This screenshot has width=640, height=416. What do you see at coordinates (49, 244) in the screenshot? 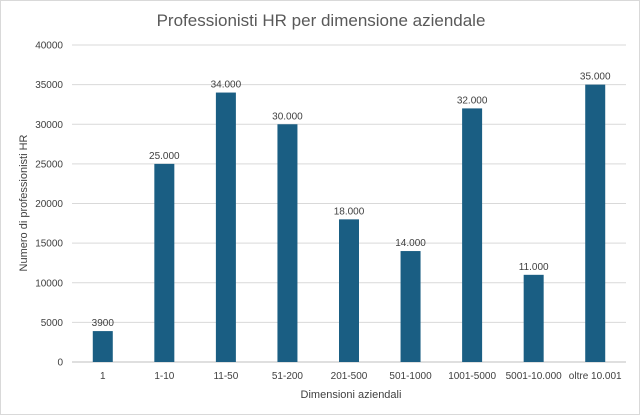
I see `y-tick-label: 15000` at bounding box center [49, 244].